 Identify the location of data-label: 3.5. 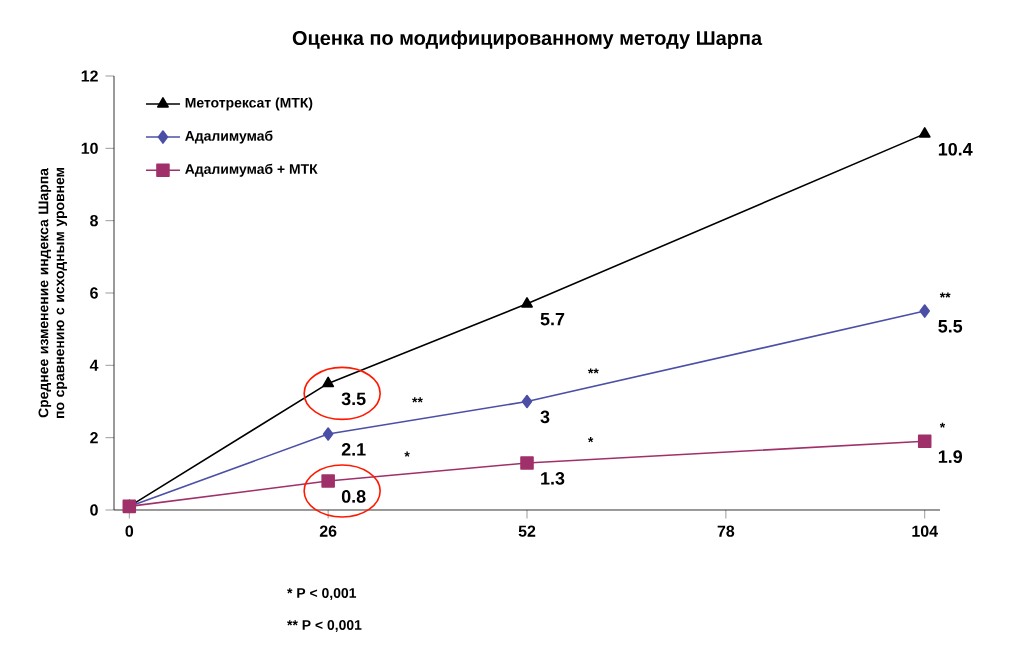
(353, 399).